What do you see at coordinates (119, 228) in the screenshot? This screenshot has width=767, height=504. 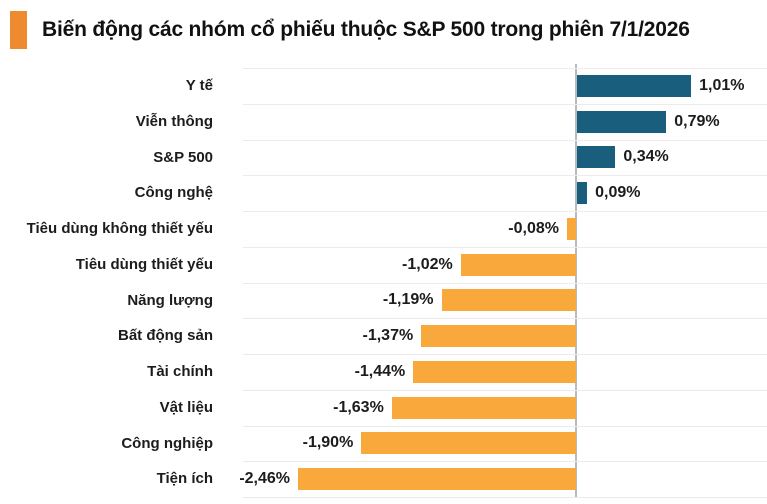 I see `category-label: Tiêu dùng không thiết yếu` at bounding box center [119, 228].